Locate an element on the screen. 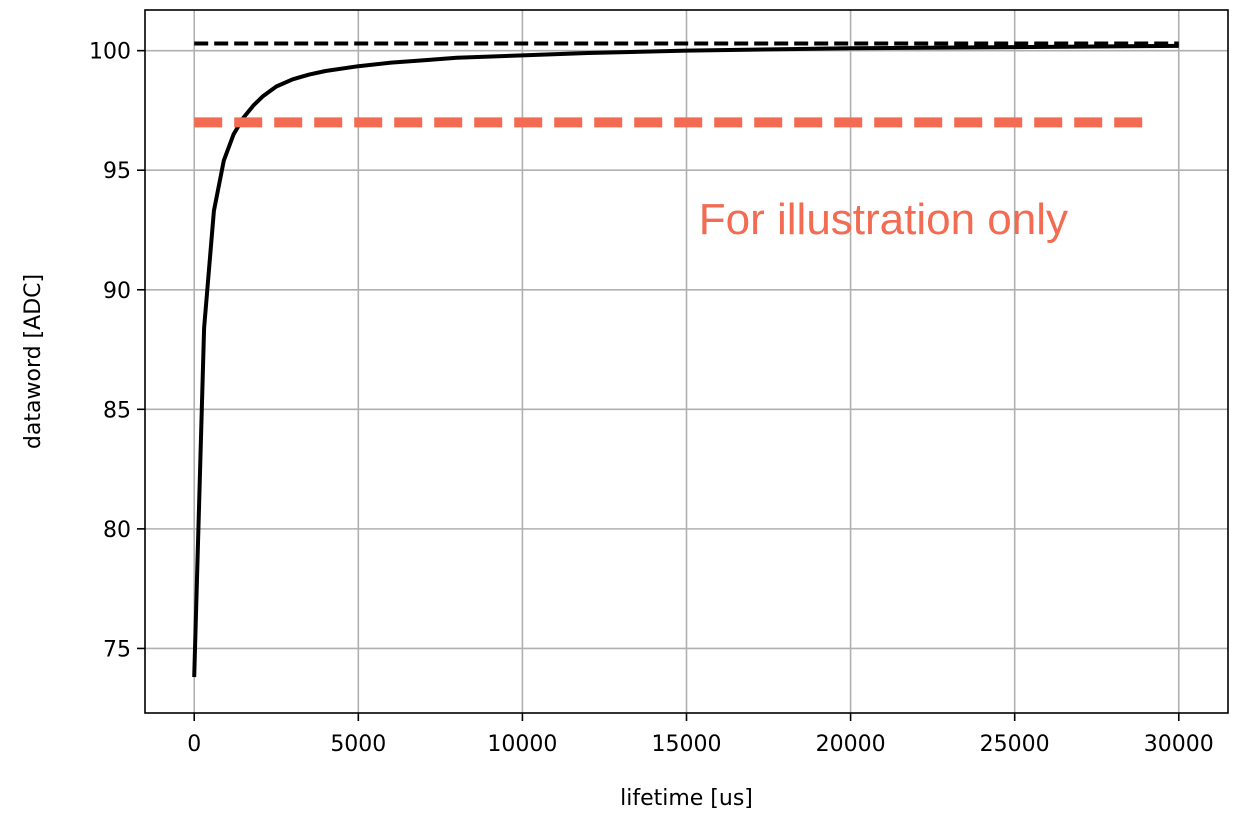 The width and height of the screenshot is (1236, 817). x-tick-label: 15000 is located at coordinates (687, 744).